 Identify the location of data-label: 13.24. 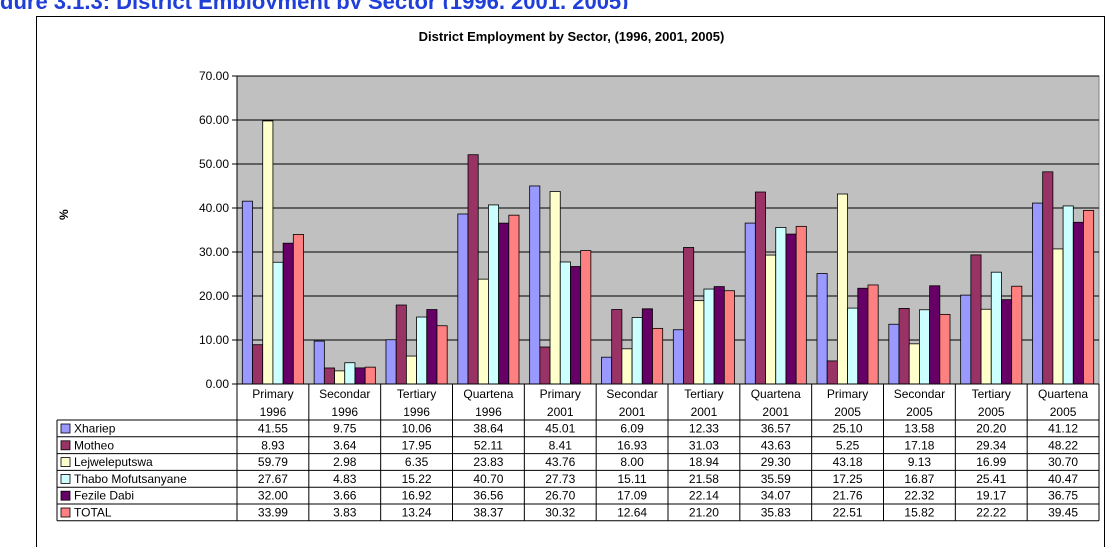
(417, 513).